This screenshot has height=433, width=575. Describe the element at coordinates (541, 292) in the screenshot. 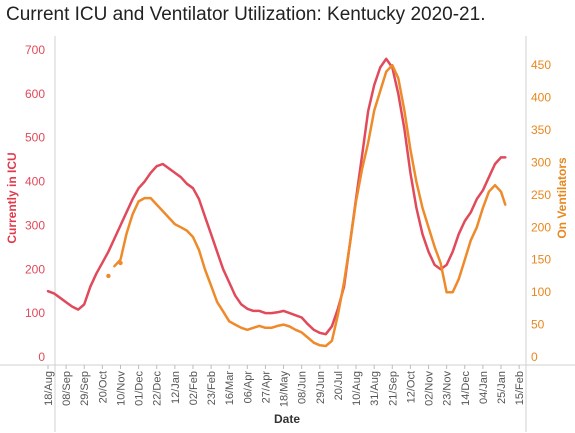

I see `y2-tick-label: 100` at that location.